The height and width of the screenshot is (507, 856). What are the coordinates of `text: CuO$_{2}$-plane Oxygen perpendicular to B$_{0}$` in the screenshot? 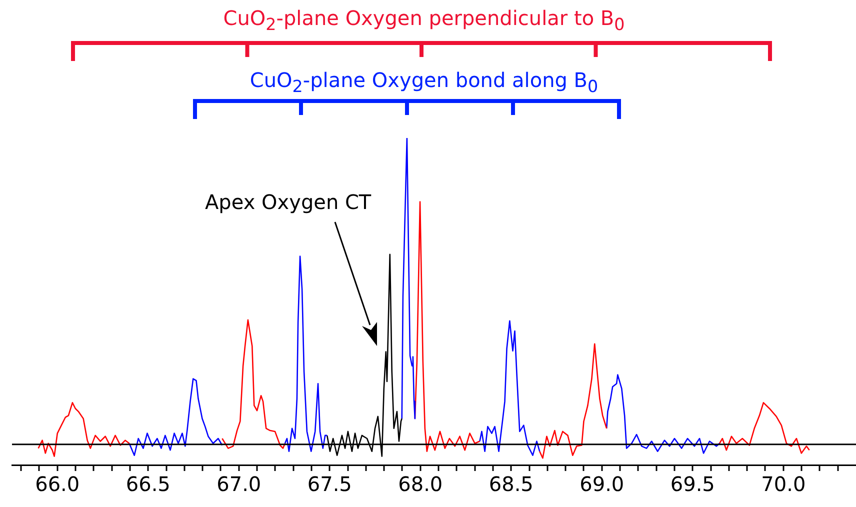 It's located at (424, 20).